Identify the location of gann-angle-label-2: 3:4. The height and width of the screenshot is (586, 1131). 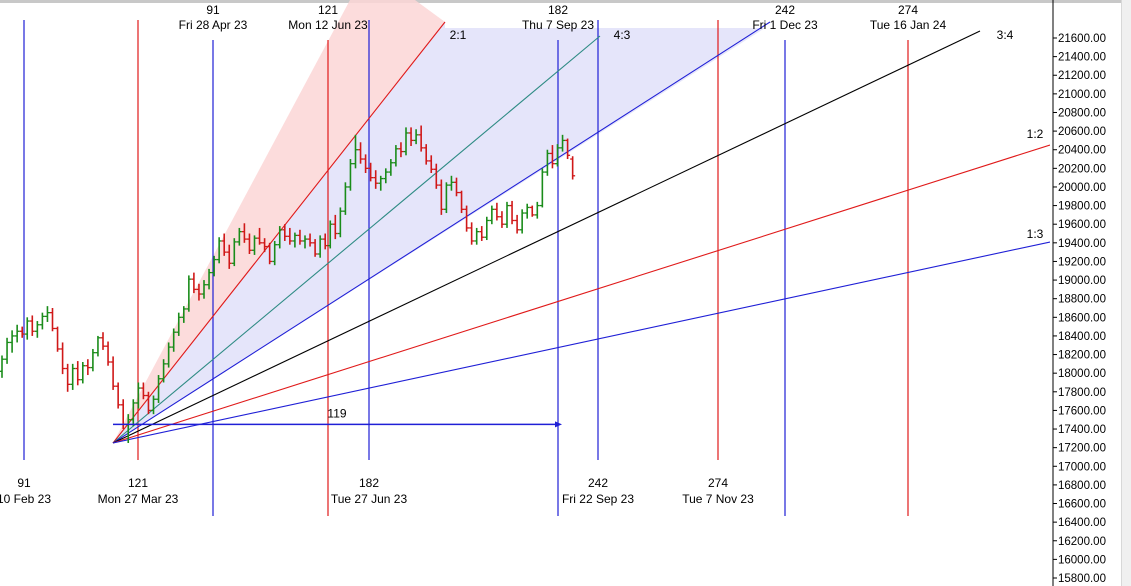
(1005, 35).